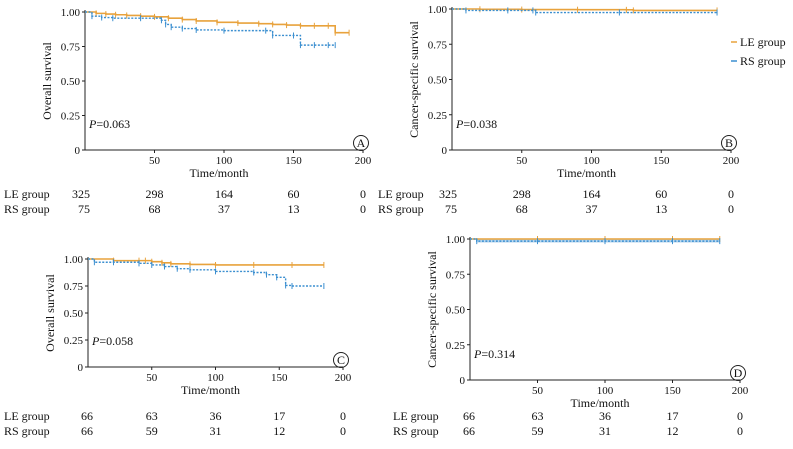 Image resolution: width=793 pixels, height=449 pixels. What do you see at coordinates (494, 354) in the screenshot?
I see `p-value: P=0.314` at bounding box center [494, 354].